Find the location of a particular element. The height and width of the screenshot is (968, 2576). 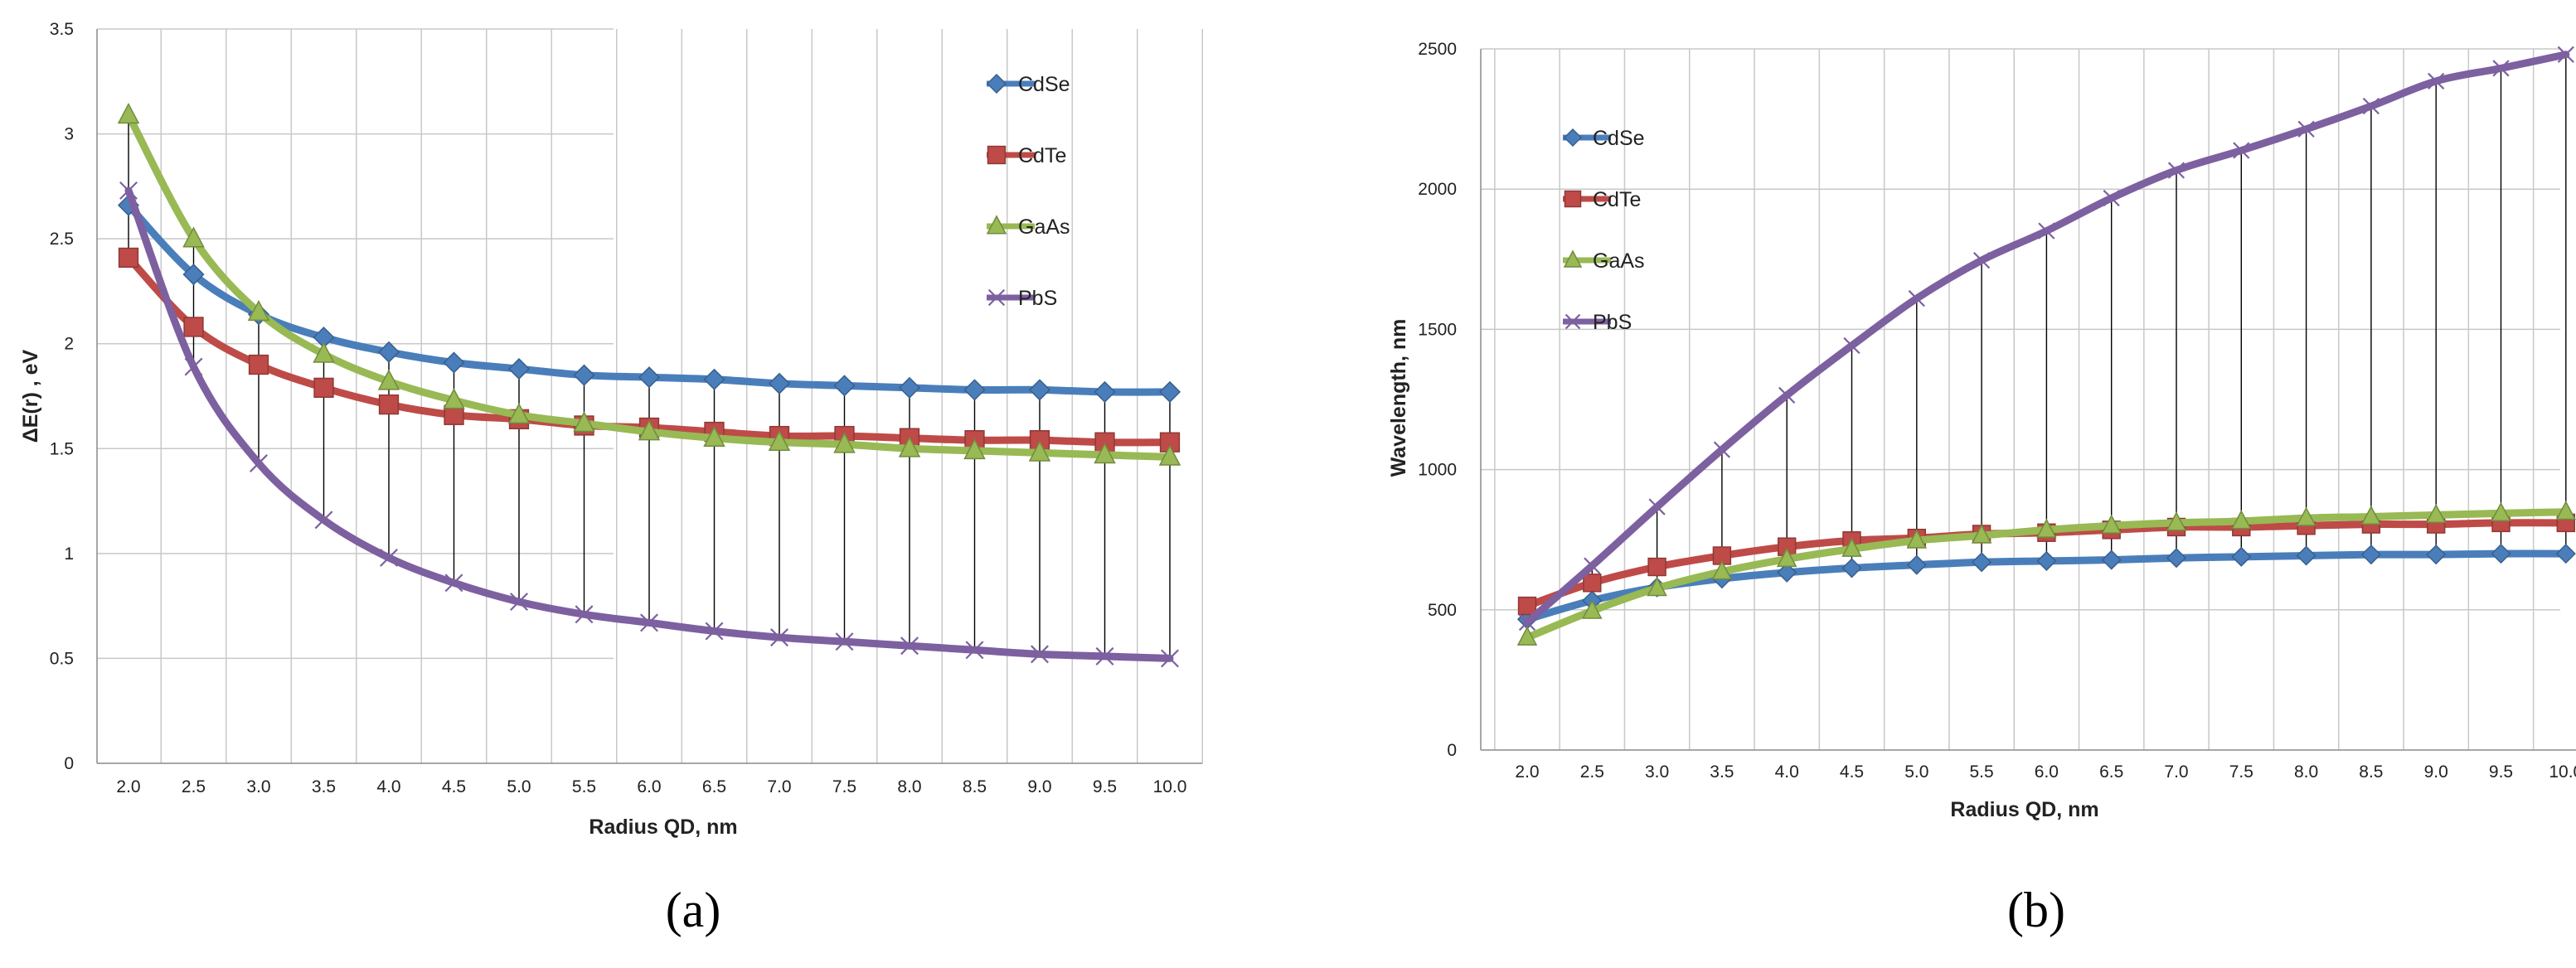

x-tick-label: 6.0 is located at coordinates (2047, 772).